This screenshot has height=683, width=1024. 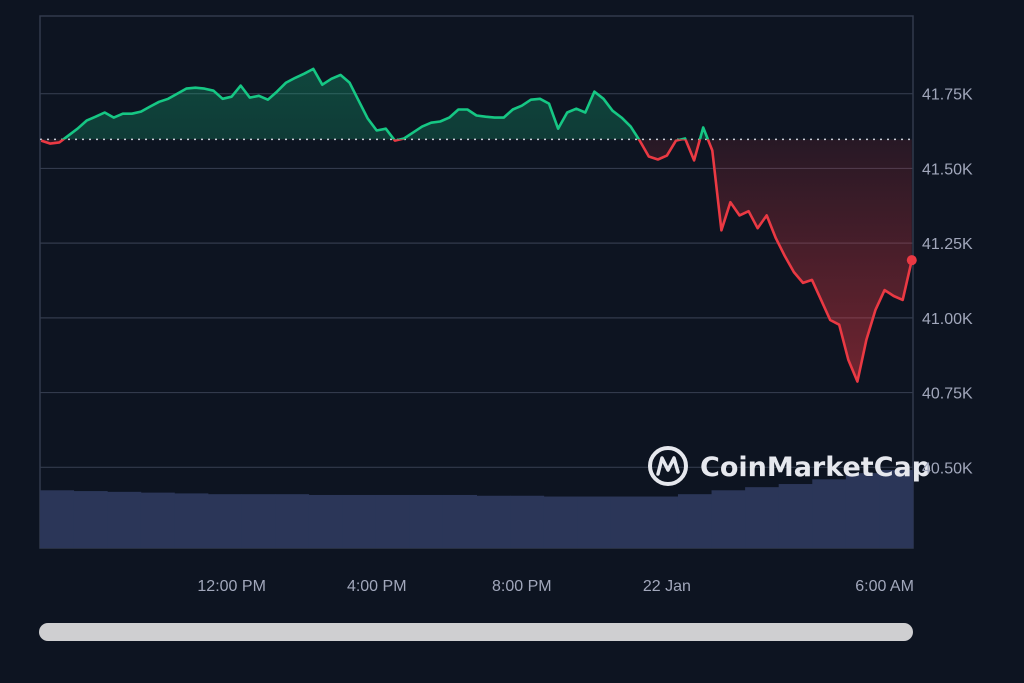 What do you see at coordinates (668, 466) in the screenshot?
I see `coinmarketcap-logo-icon` at bounding box center [668, 466].